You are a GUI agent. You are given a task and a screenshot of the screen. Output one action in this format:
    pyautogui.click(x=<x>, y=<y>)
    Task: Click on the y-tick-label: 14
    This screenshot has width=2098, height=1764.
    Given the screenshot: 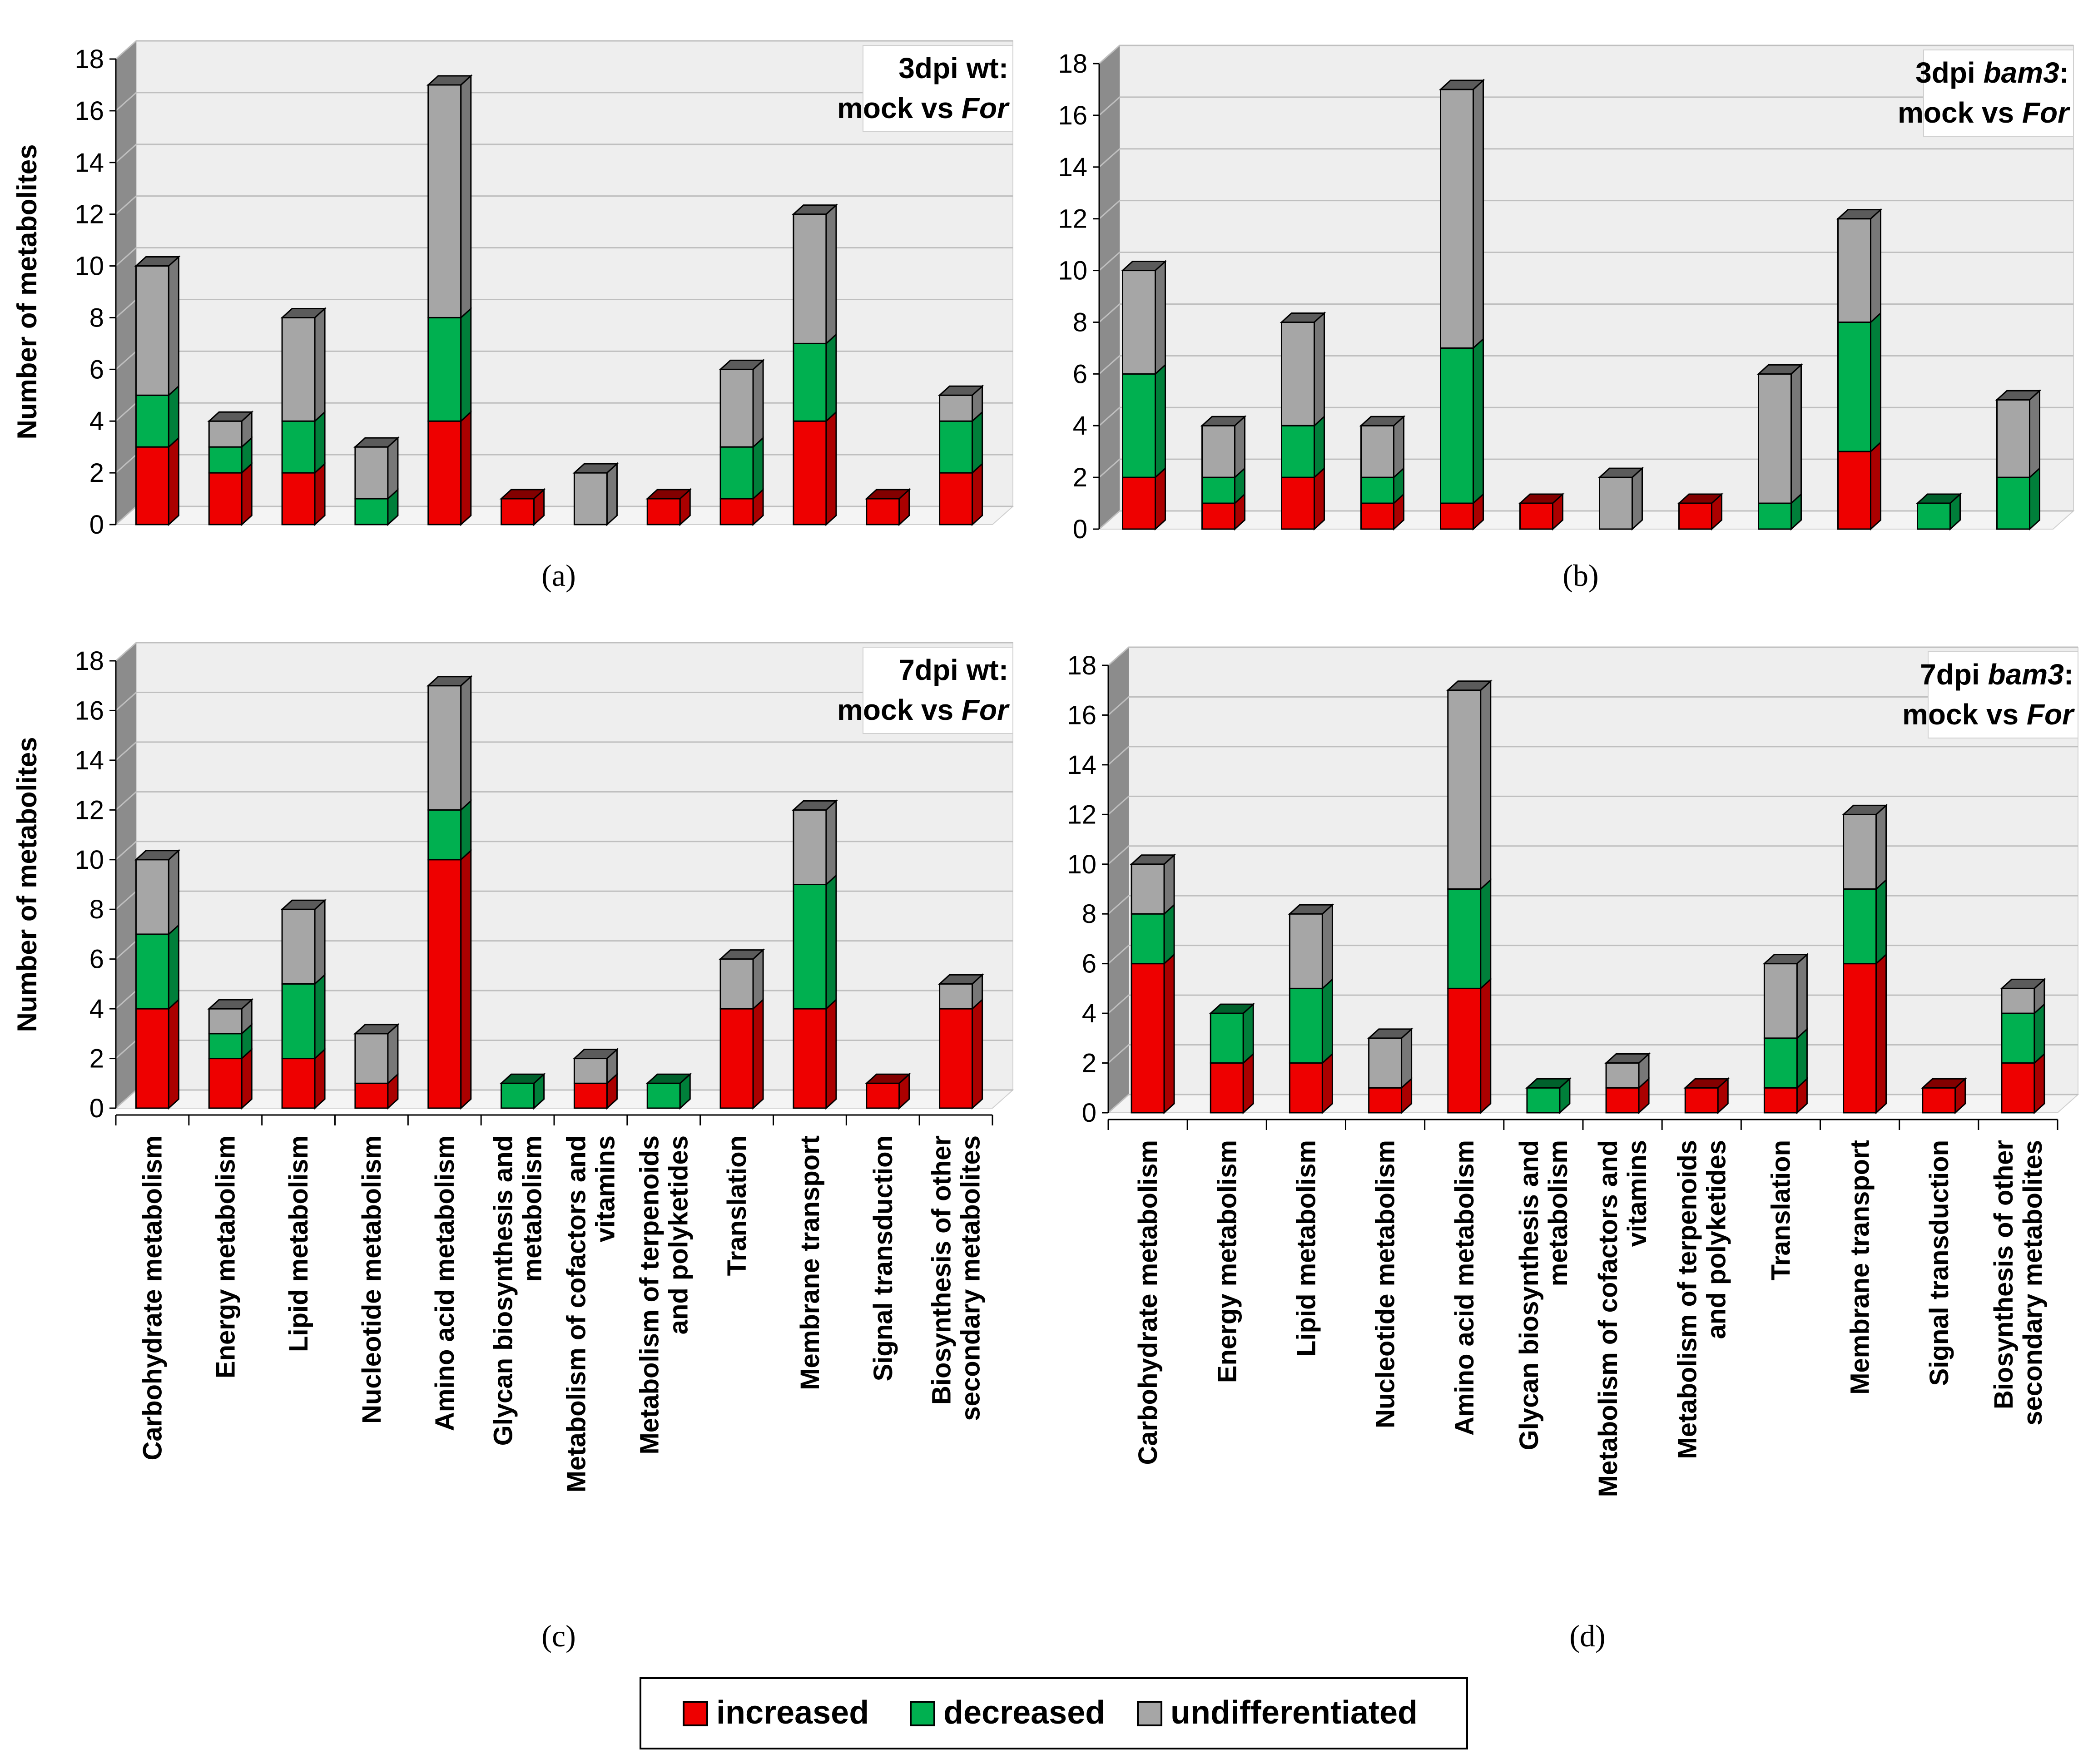 What is the action you would take?
    pyautogui.click(x=1072, y=167)
    